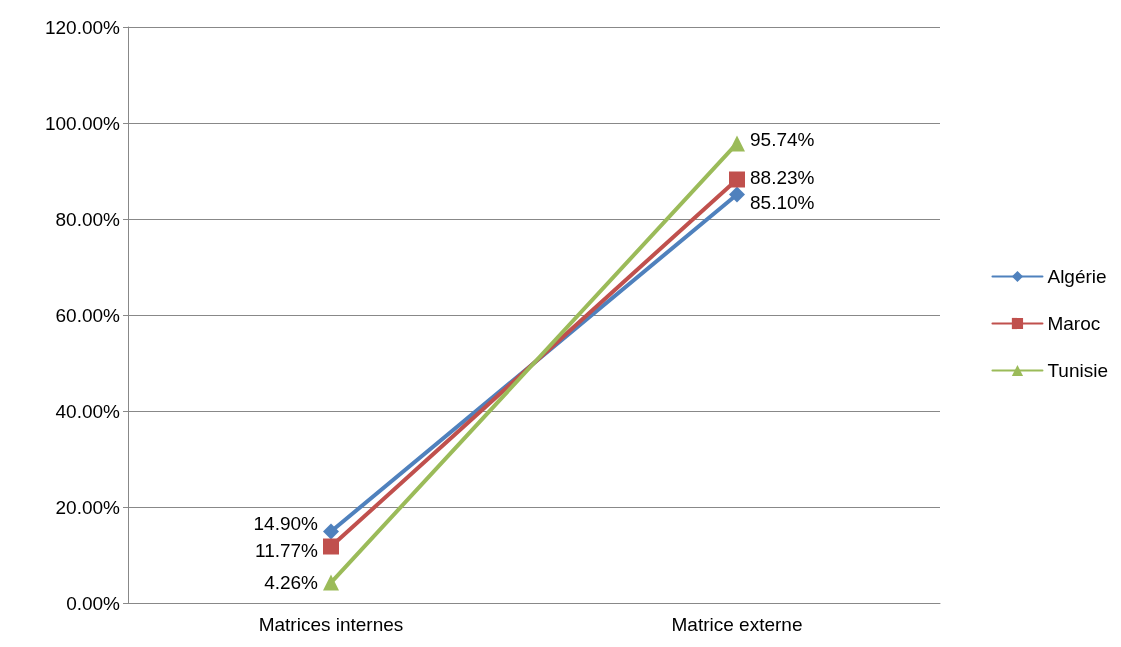  What do you see at coordinates (82, 123) in the screenshot?
I see `y-tick-label: 100.00%` at bounding box center [82, 123].